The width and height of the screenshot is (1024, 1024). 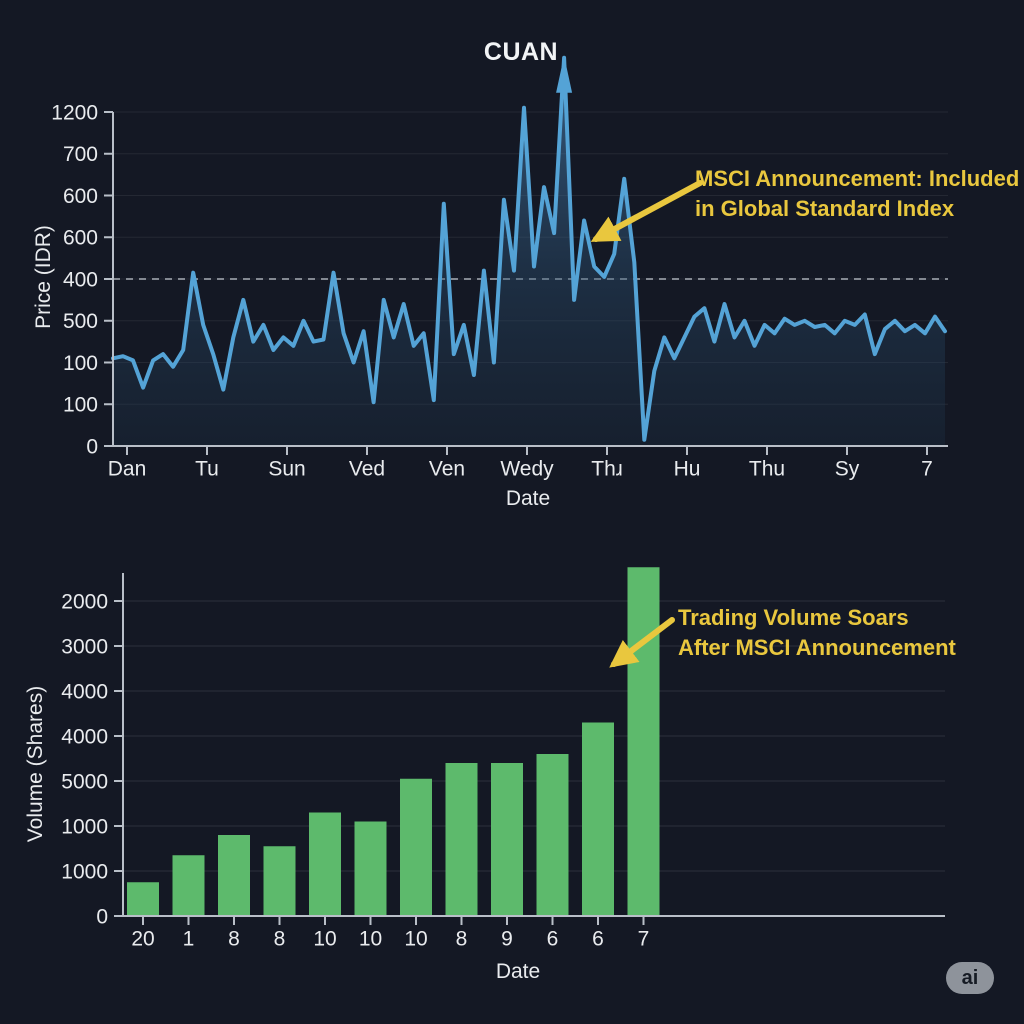 What do you see at coordinates (102, 916) in the screenshot?
I see `volume-y-tick-label: 0` at bounding box center [102, 916].